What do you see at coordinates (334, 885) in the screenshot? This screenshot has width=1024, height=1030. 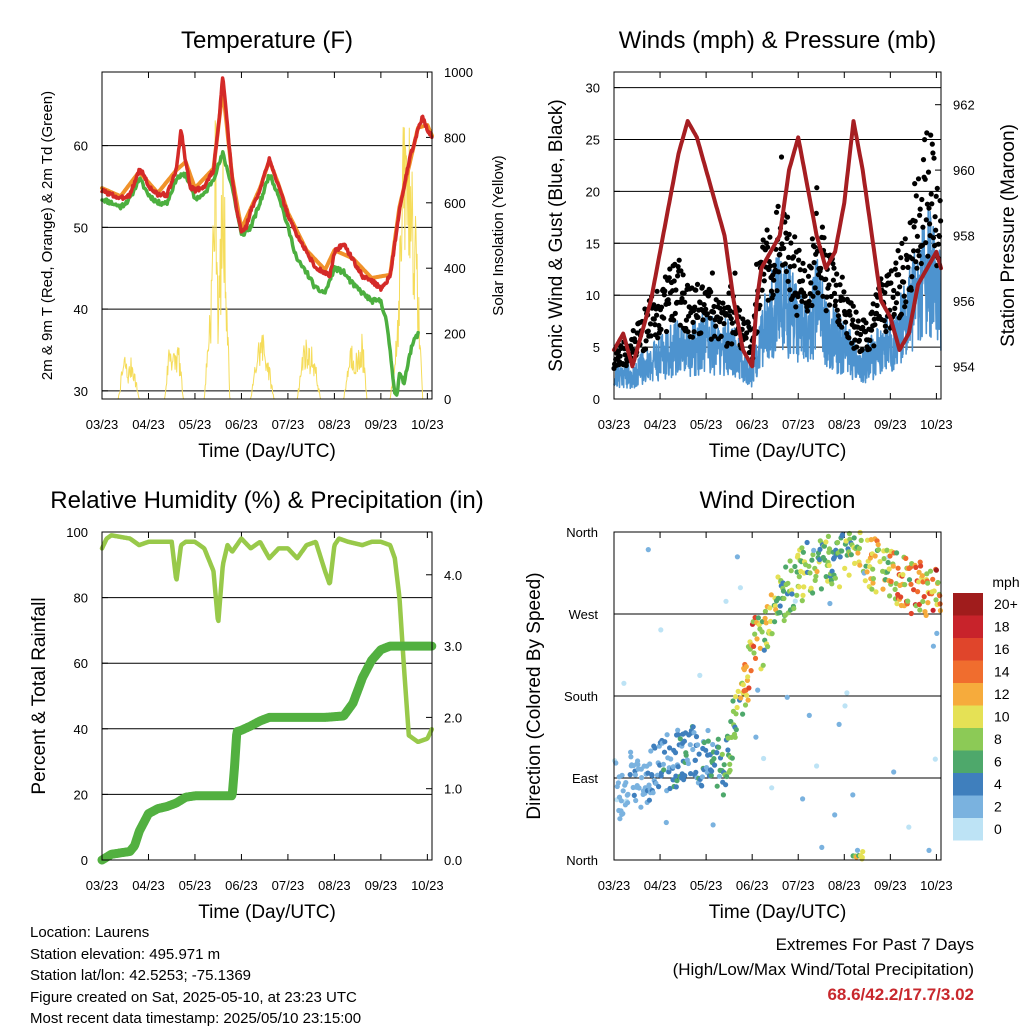 I see `x-tick-label: 08/23` at bounding box center [334, 885].